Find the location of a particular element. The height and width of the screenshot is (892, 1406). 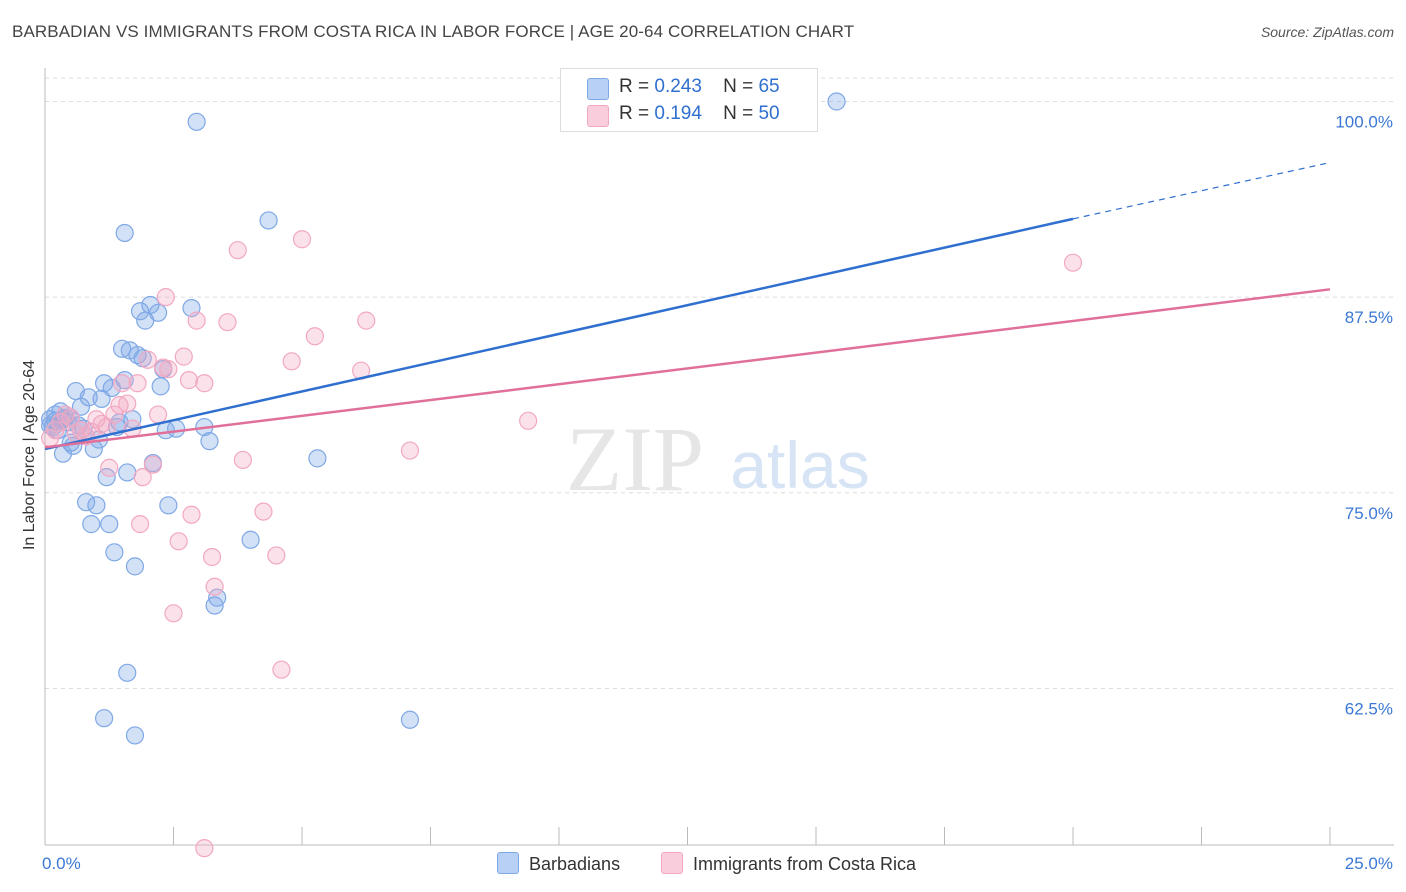

bottom-legend-barbadians: Barbadians is located at coordinates (558, 863).